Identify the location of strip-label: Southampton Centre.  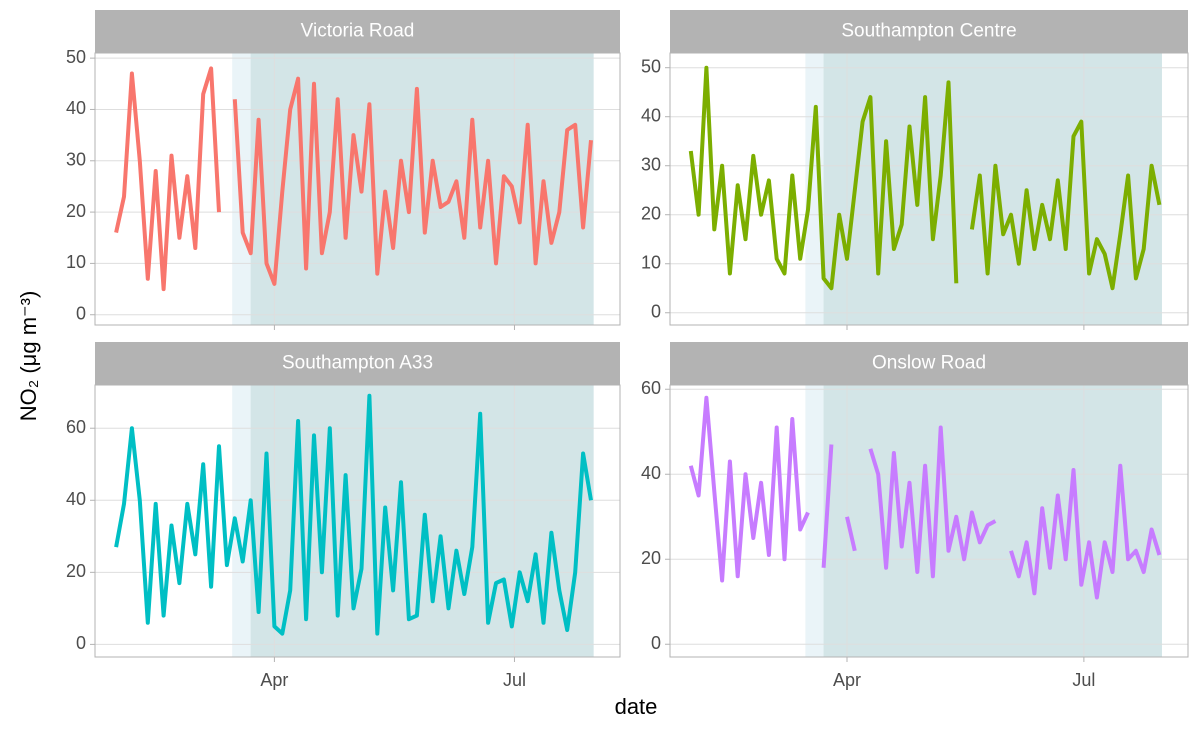
(928, 31).